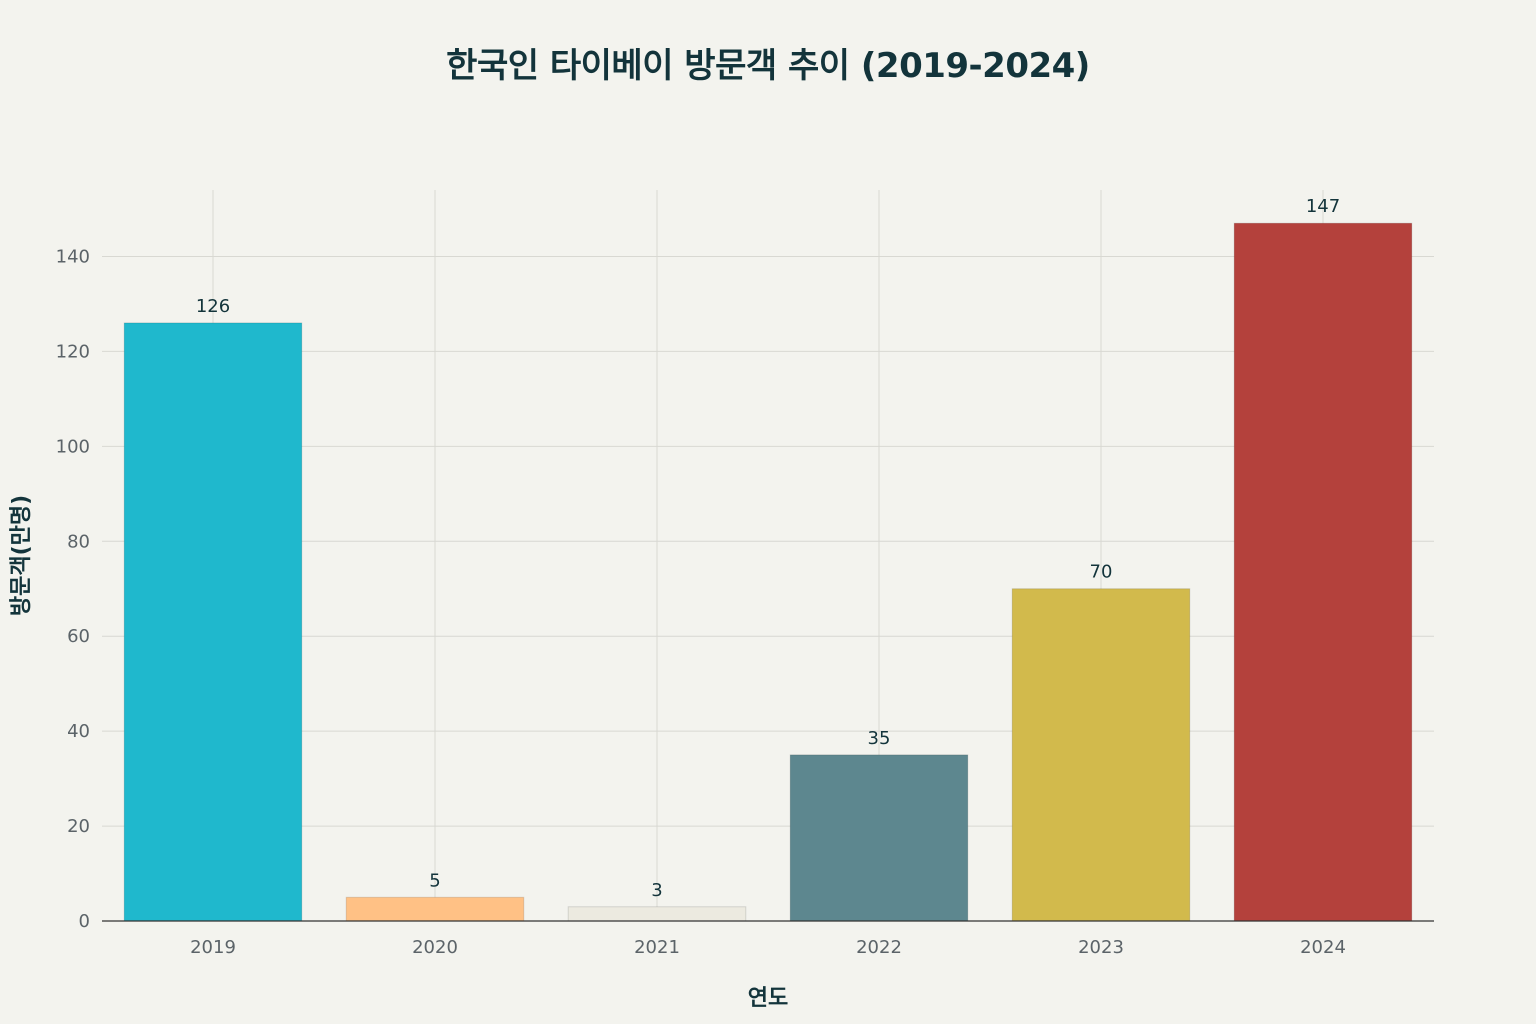 This screenshot has width=1536, height=1024. I want to click on y-tick-label: 80, so click(78, 541).